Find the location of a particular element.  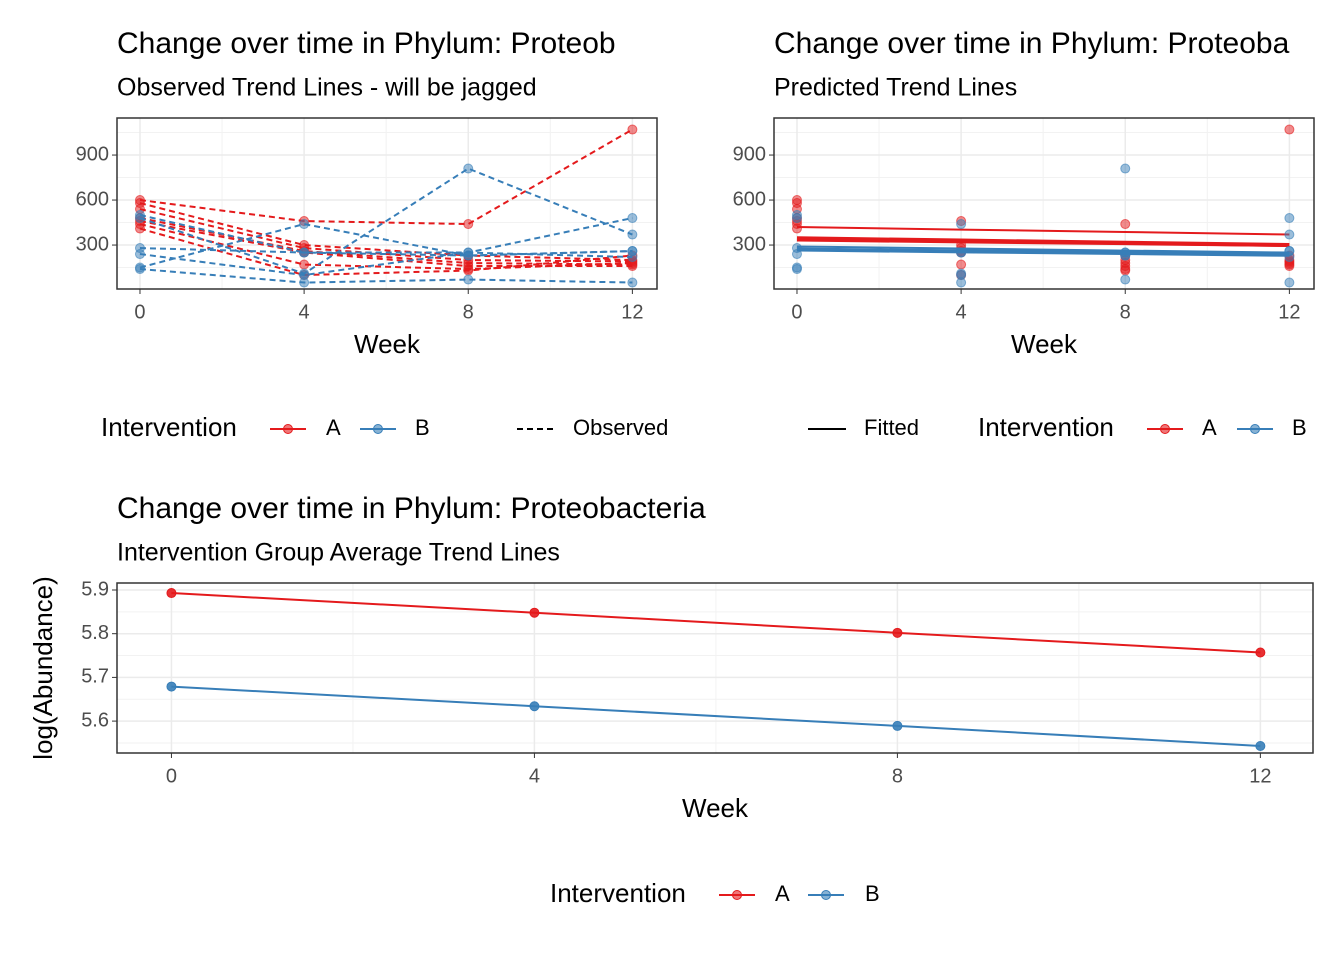

panel-border is located at coordinates (1044, 203).